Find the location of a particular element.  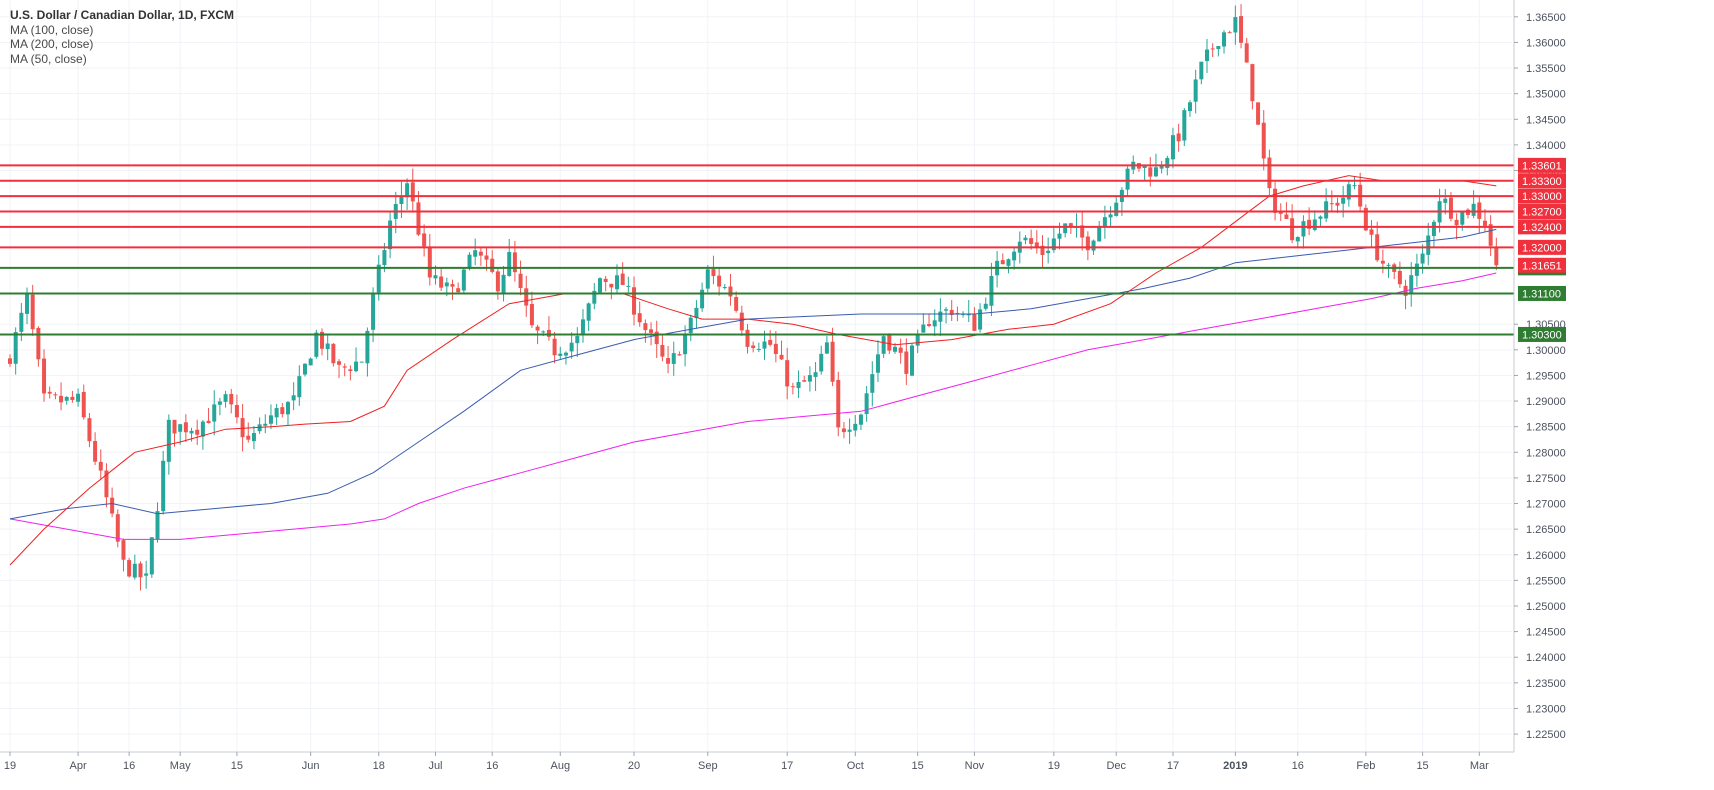

level-price-label: 1.33601 is located at coordinates (1542, 165).